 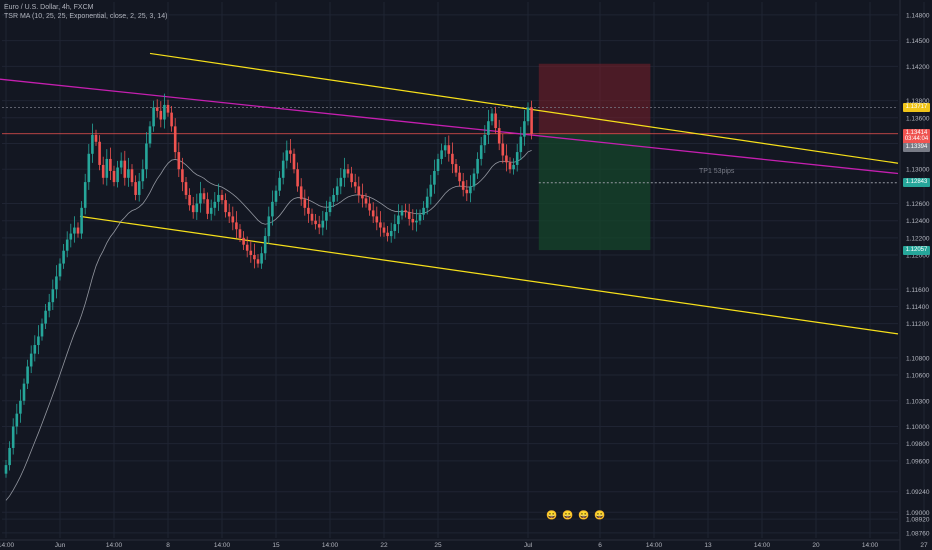 What do you see at coordinates (918, 67) in the screenshot?
I see `y-tick-label: 1.14200` at bounding box center [918, 67].